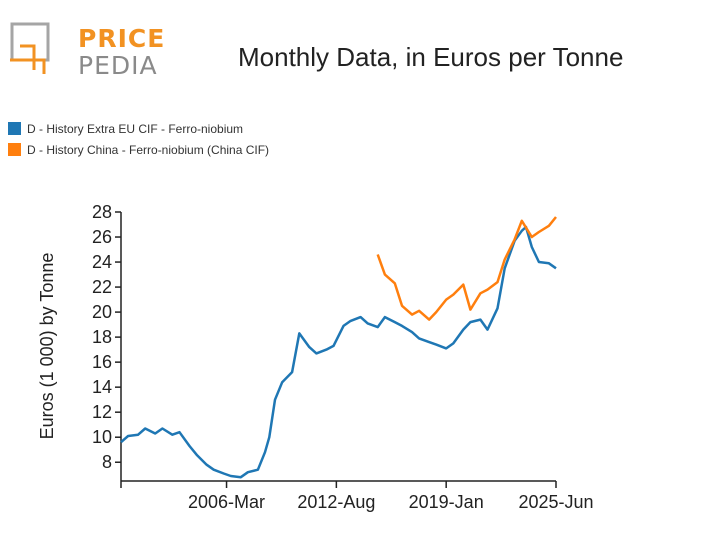  I want to click on x-tick-label: 2006-Mar, so click(226, 502).